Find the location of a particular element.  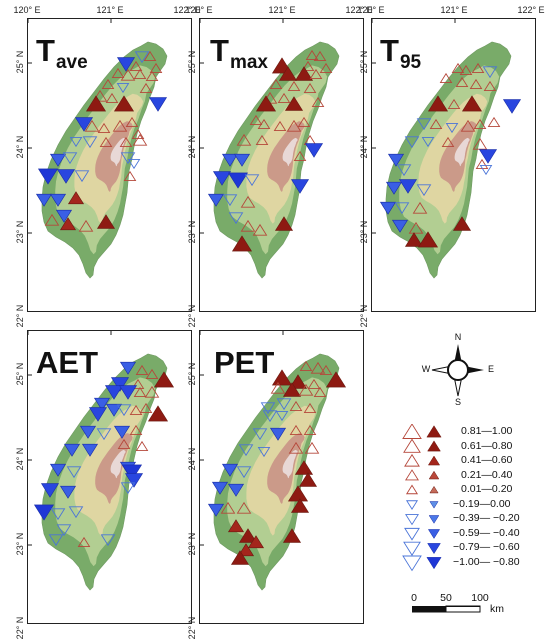

lon-label: 121° E is located at coordinates (282, 10).